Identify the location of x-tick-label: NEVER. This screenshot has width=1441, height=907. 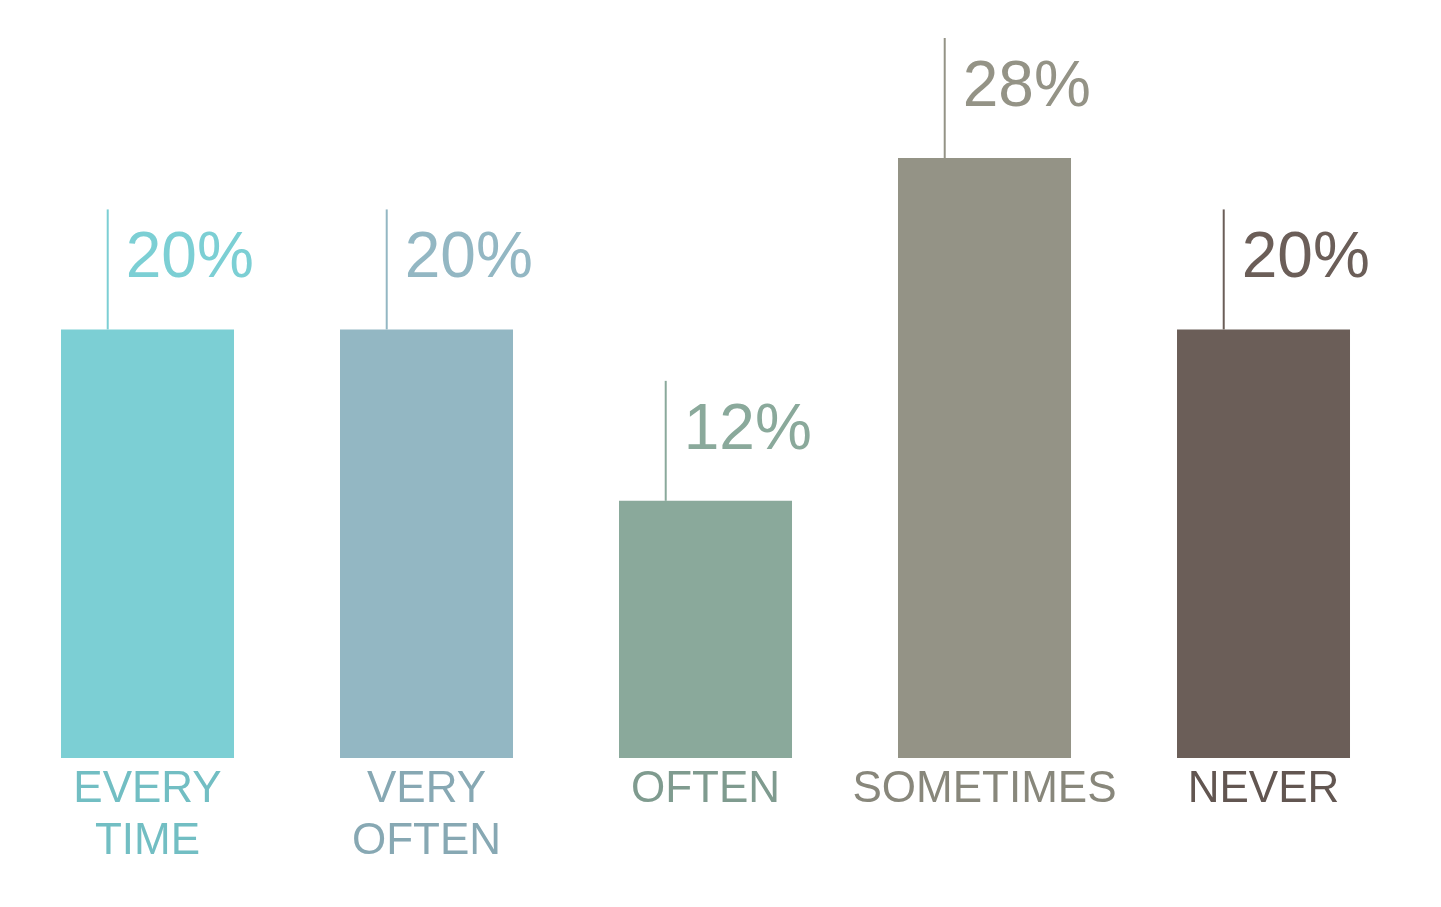
(1263, 786).